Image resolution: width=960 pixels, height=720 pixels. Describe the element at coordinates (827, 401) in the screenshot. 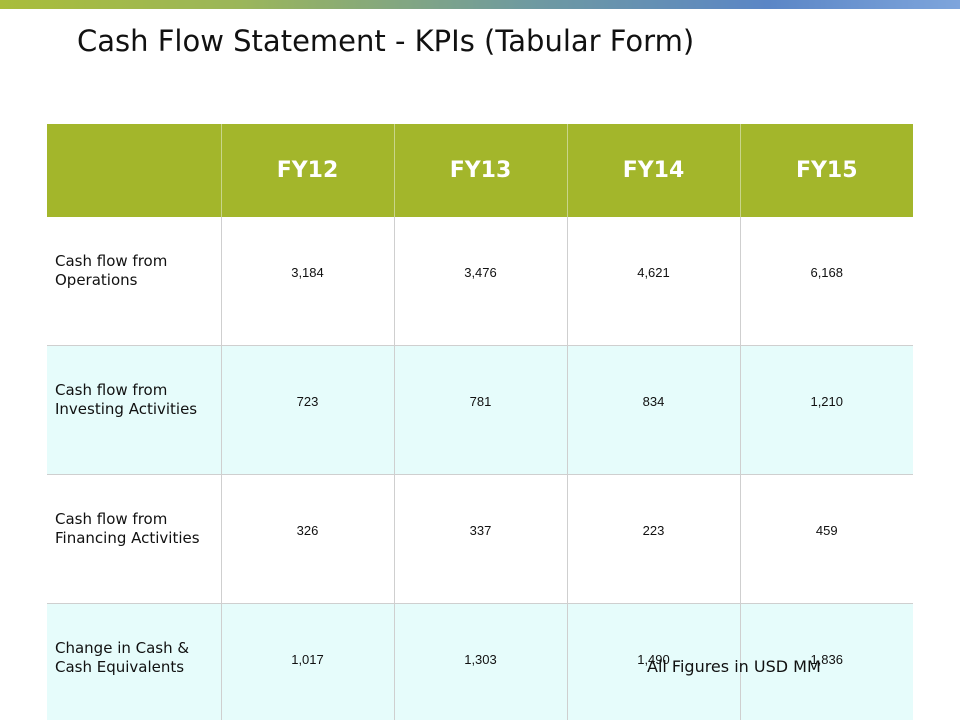

I see `cell-value: 1,210` at that location.